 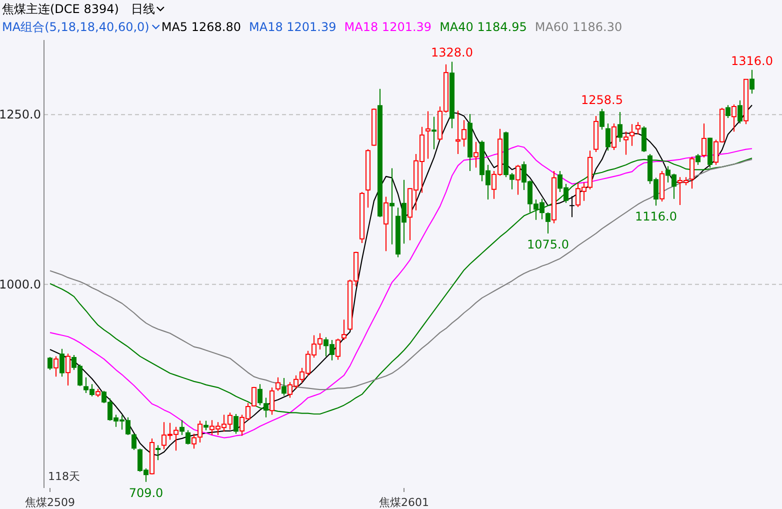 I want to click on annotation: 118天, so click(x=64, y=476).